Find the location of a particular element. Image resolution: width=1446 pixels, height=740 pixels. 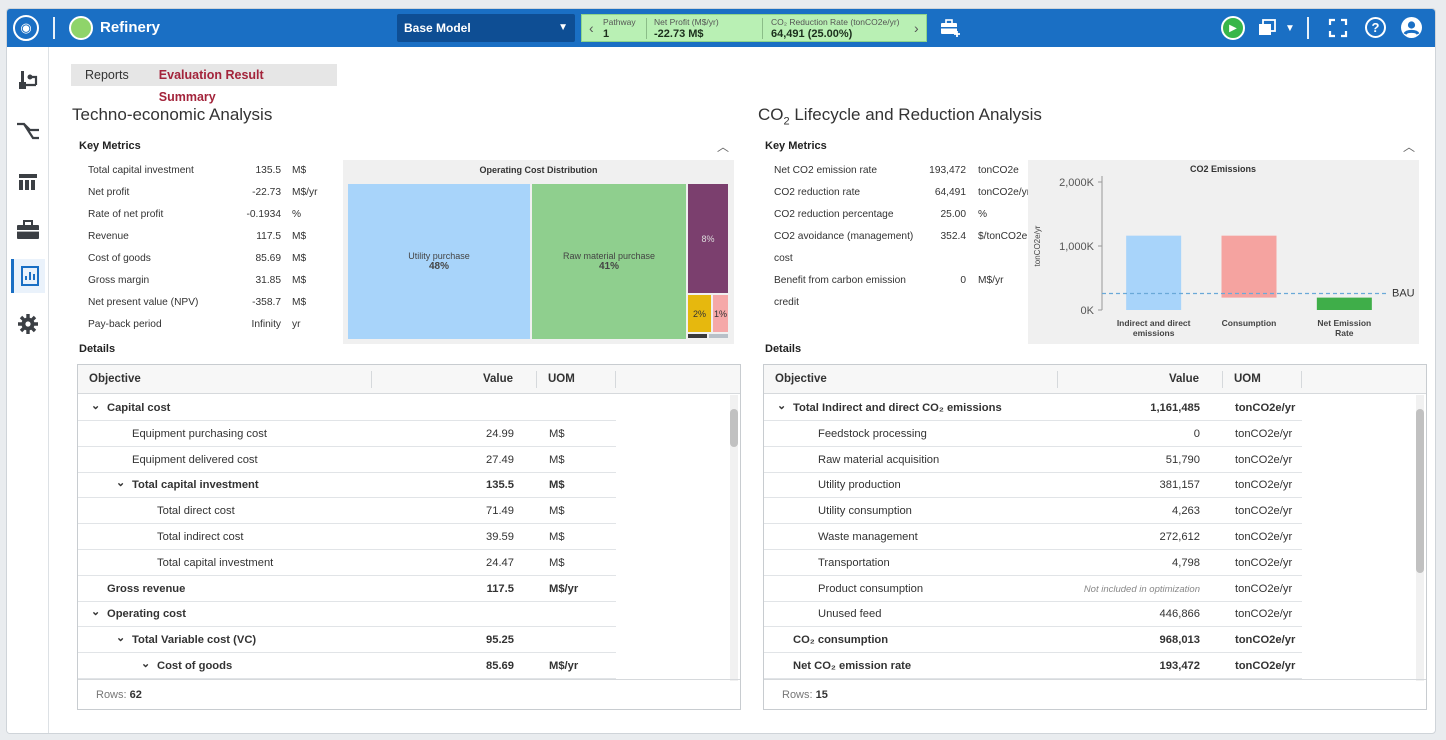

row-value: 24.99 is located at coordinates (500, 433).